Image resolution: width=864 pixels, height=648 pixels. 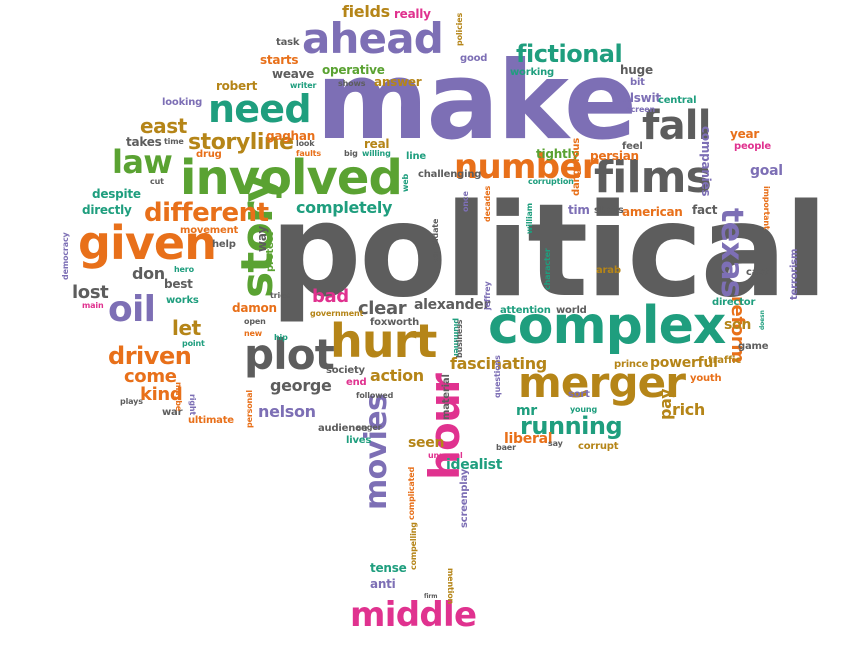 I want to click on cloud-word-idealist: idealist, so click(x=474, y=465).